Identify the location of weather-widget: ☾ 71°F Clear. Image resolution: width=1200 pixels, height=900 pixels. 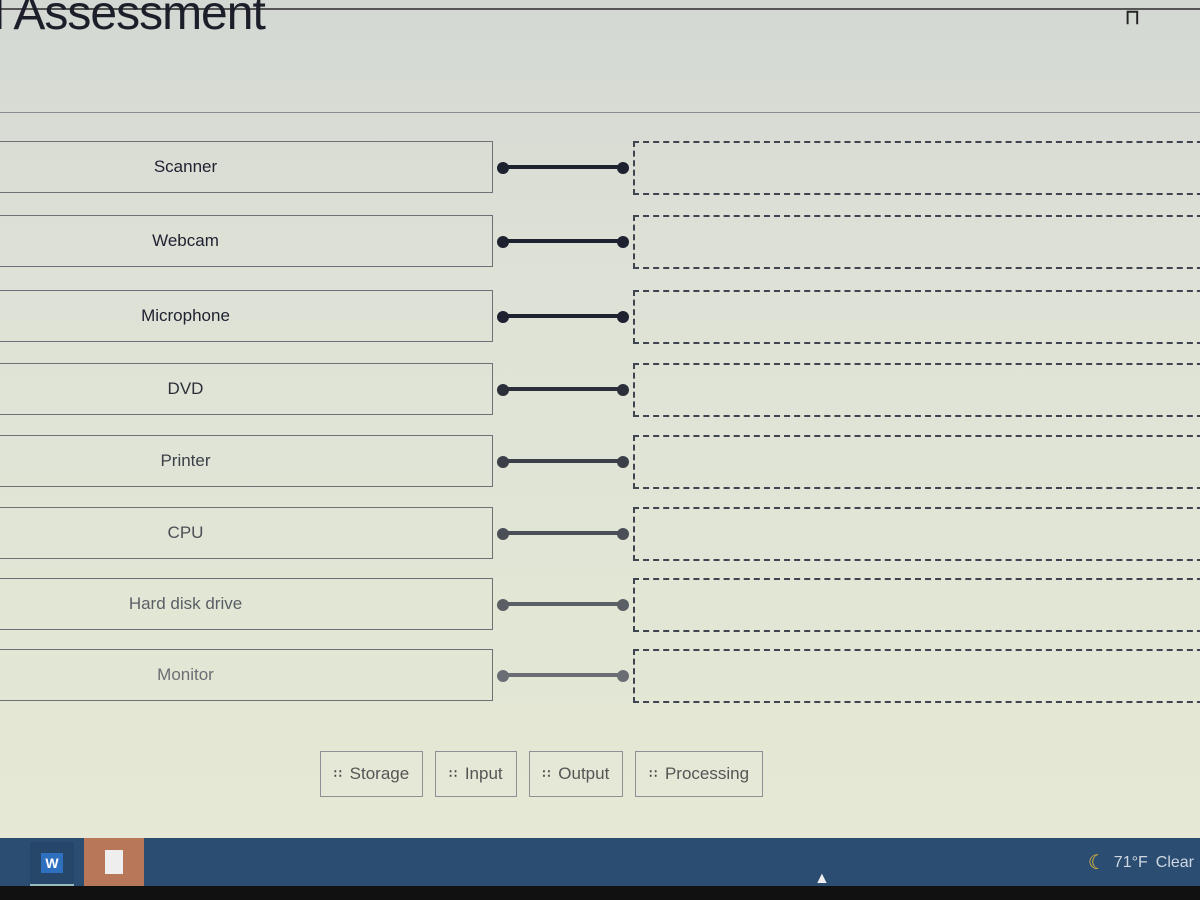
(1141, 862).